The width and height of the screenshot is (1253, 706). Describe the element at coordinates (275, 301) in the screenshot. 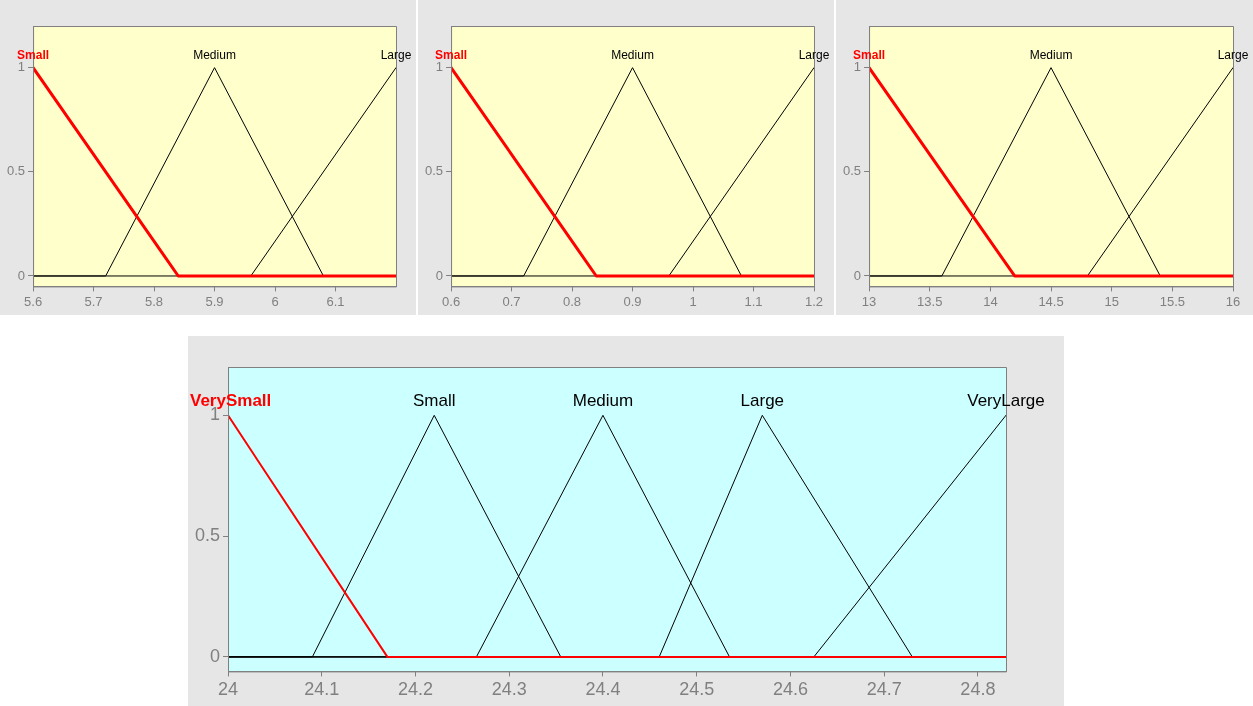

I see `x-tick-label: 6` at that location.